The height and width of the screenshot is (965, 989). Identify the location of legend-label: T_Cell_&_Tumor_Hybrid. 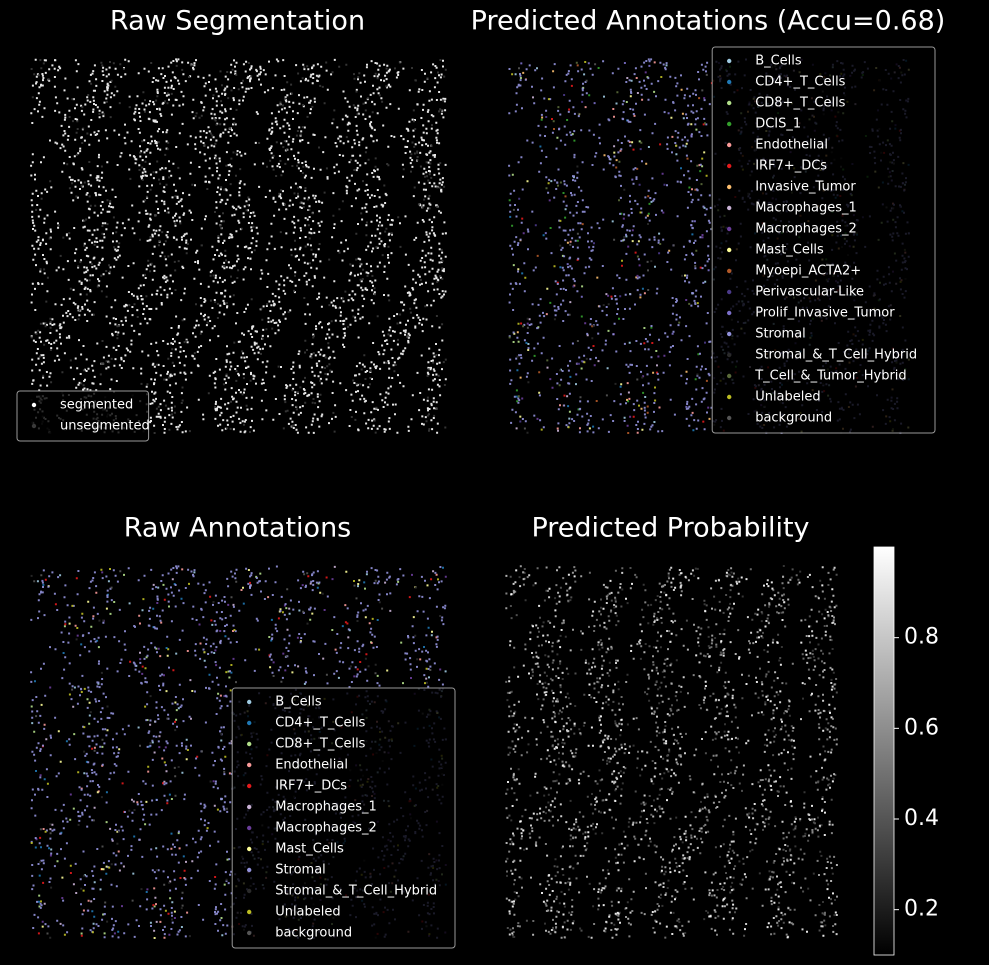
(830, 376).